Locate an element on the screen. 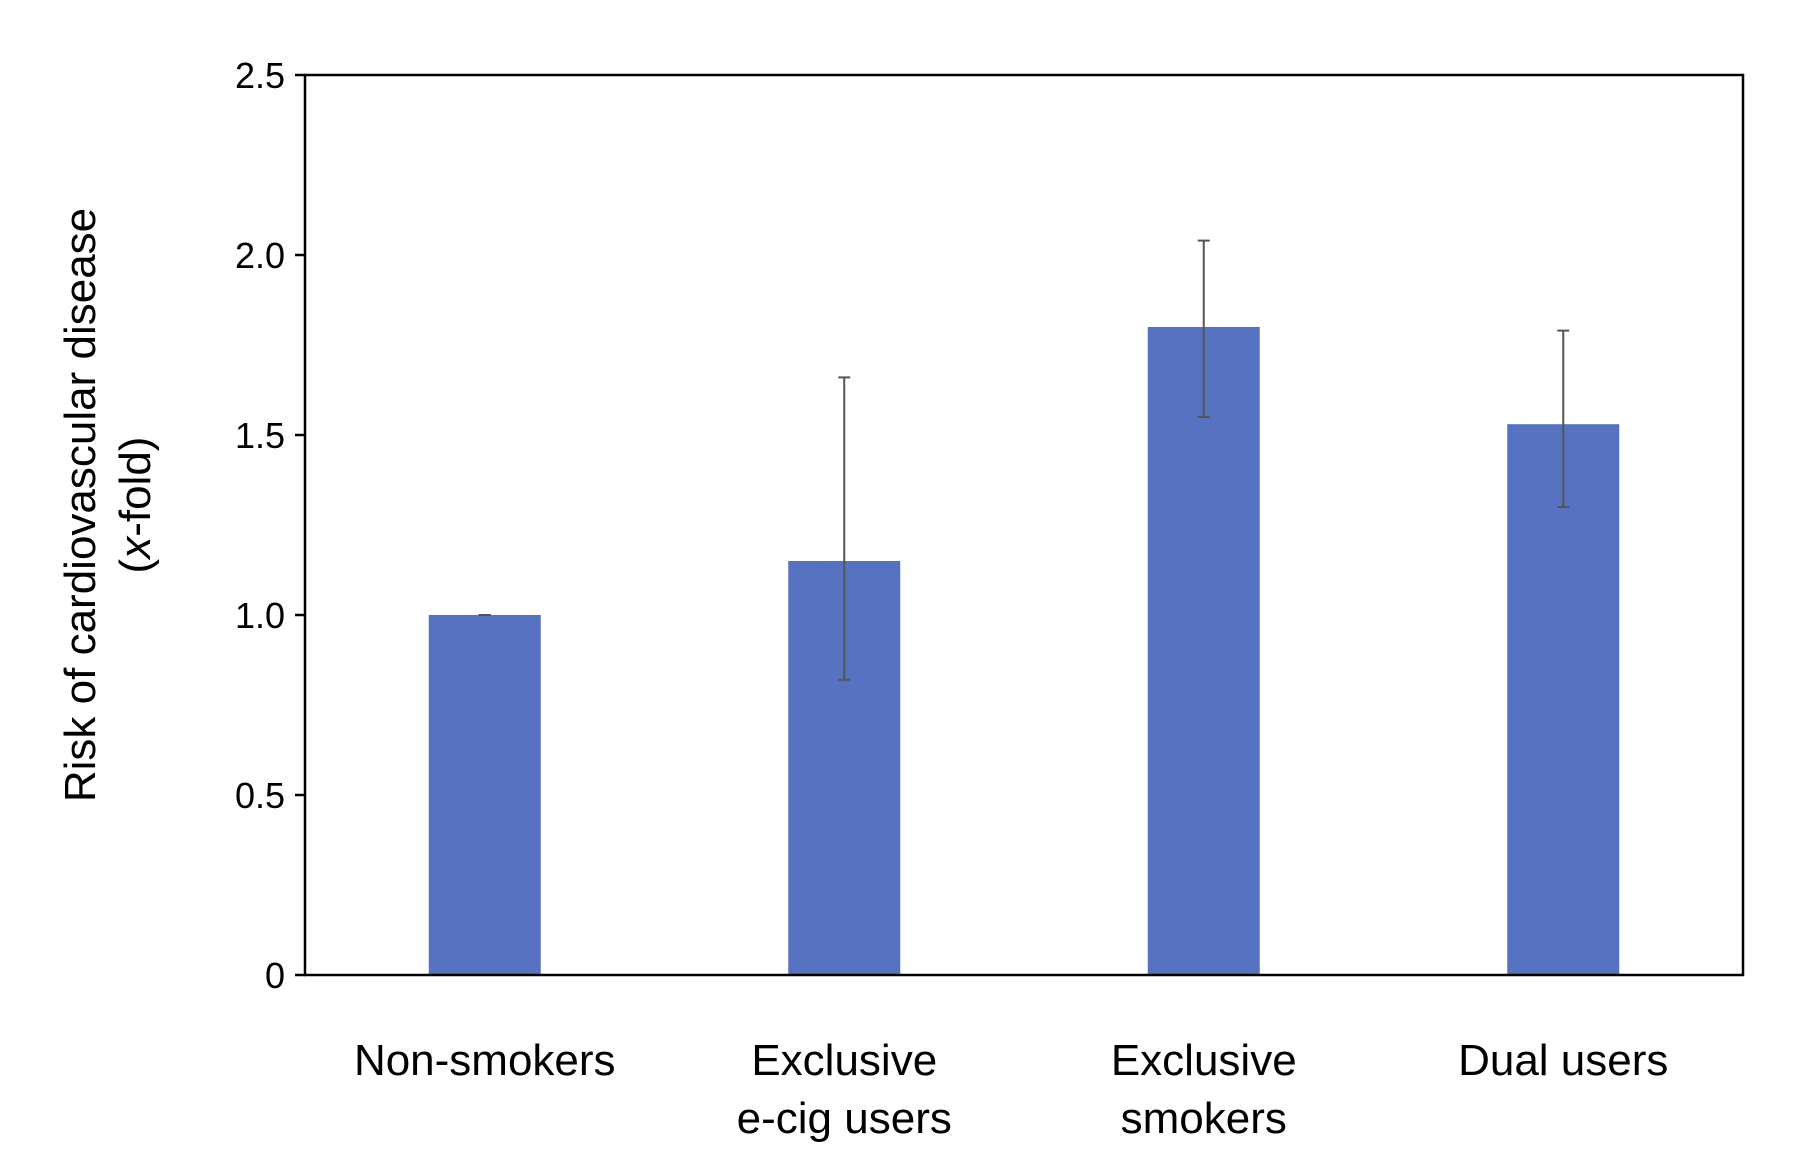 The height and width of the screenshot is (1175, 1800). y-tick-label: 0.5 is located at coordinates (260, 795).